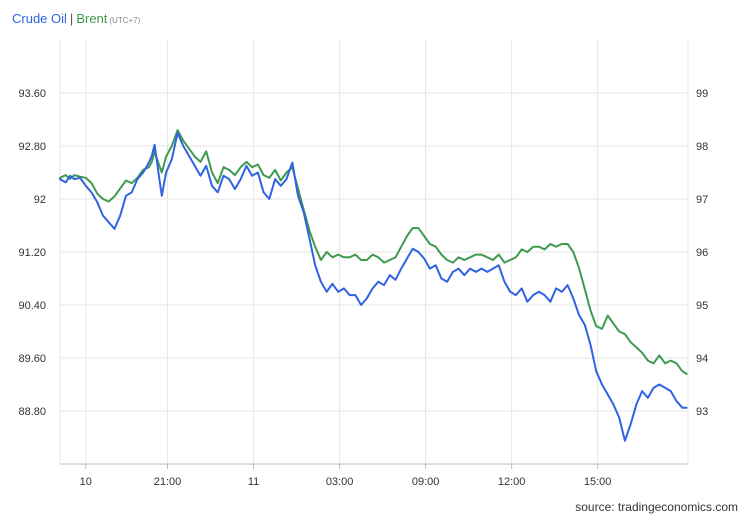 The image size is (750, 520). Describe the element at coordinates (32, 94) in the screenshot. I see `y-left-tick-label: 93.60` at that location.